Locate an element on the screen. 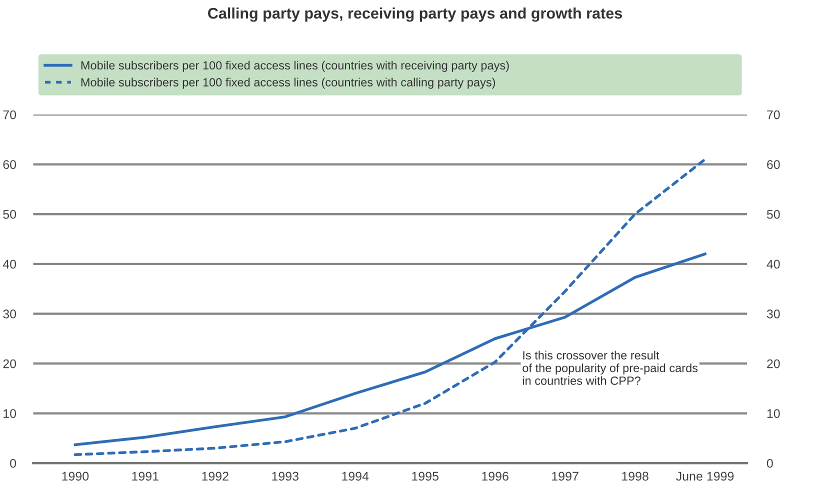 The width and height of the screenshot is (830, 498). y-tick-label: 0 is located at coordinates (13, 463).